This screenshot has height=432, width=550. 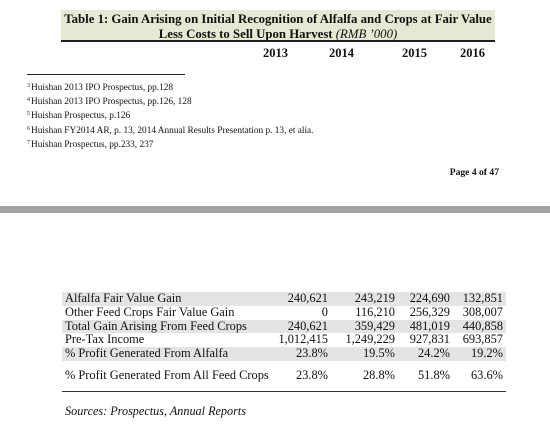 What do you see at coordinates (429, 311) in the screenshot?
I see `cell-value: 256,329` at bounding box center [429, 311].